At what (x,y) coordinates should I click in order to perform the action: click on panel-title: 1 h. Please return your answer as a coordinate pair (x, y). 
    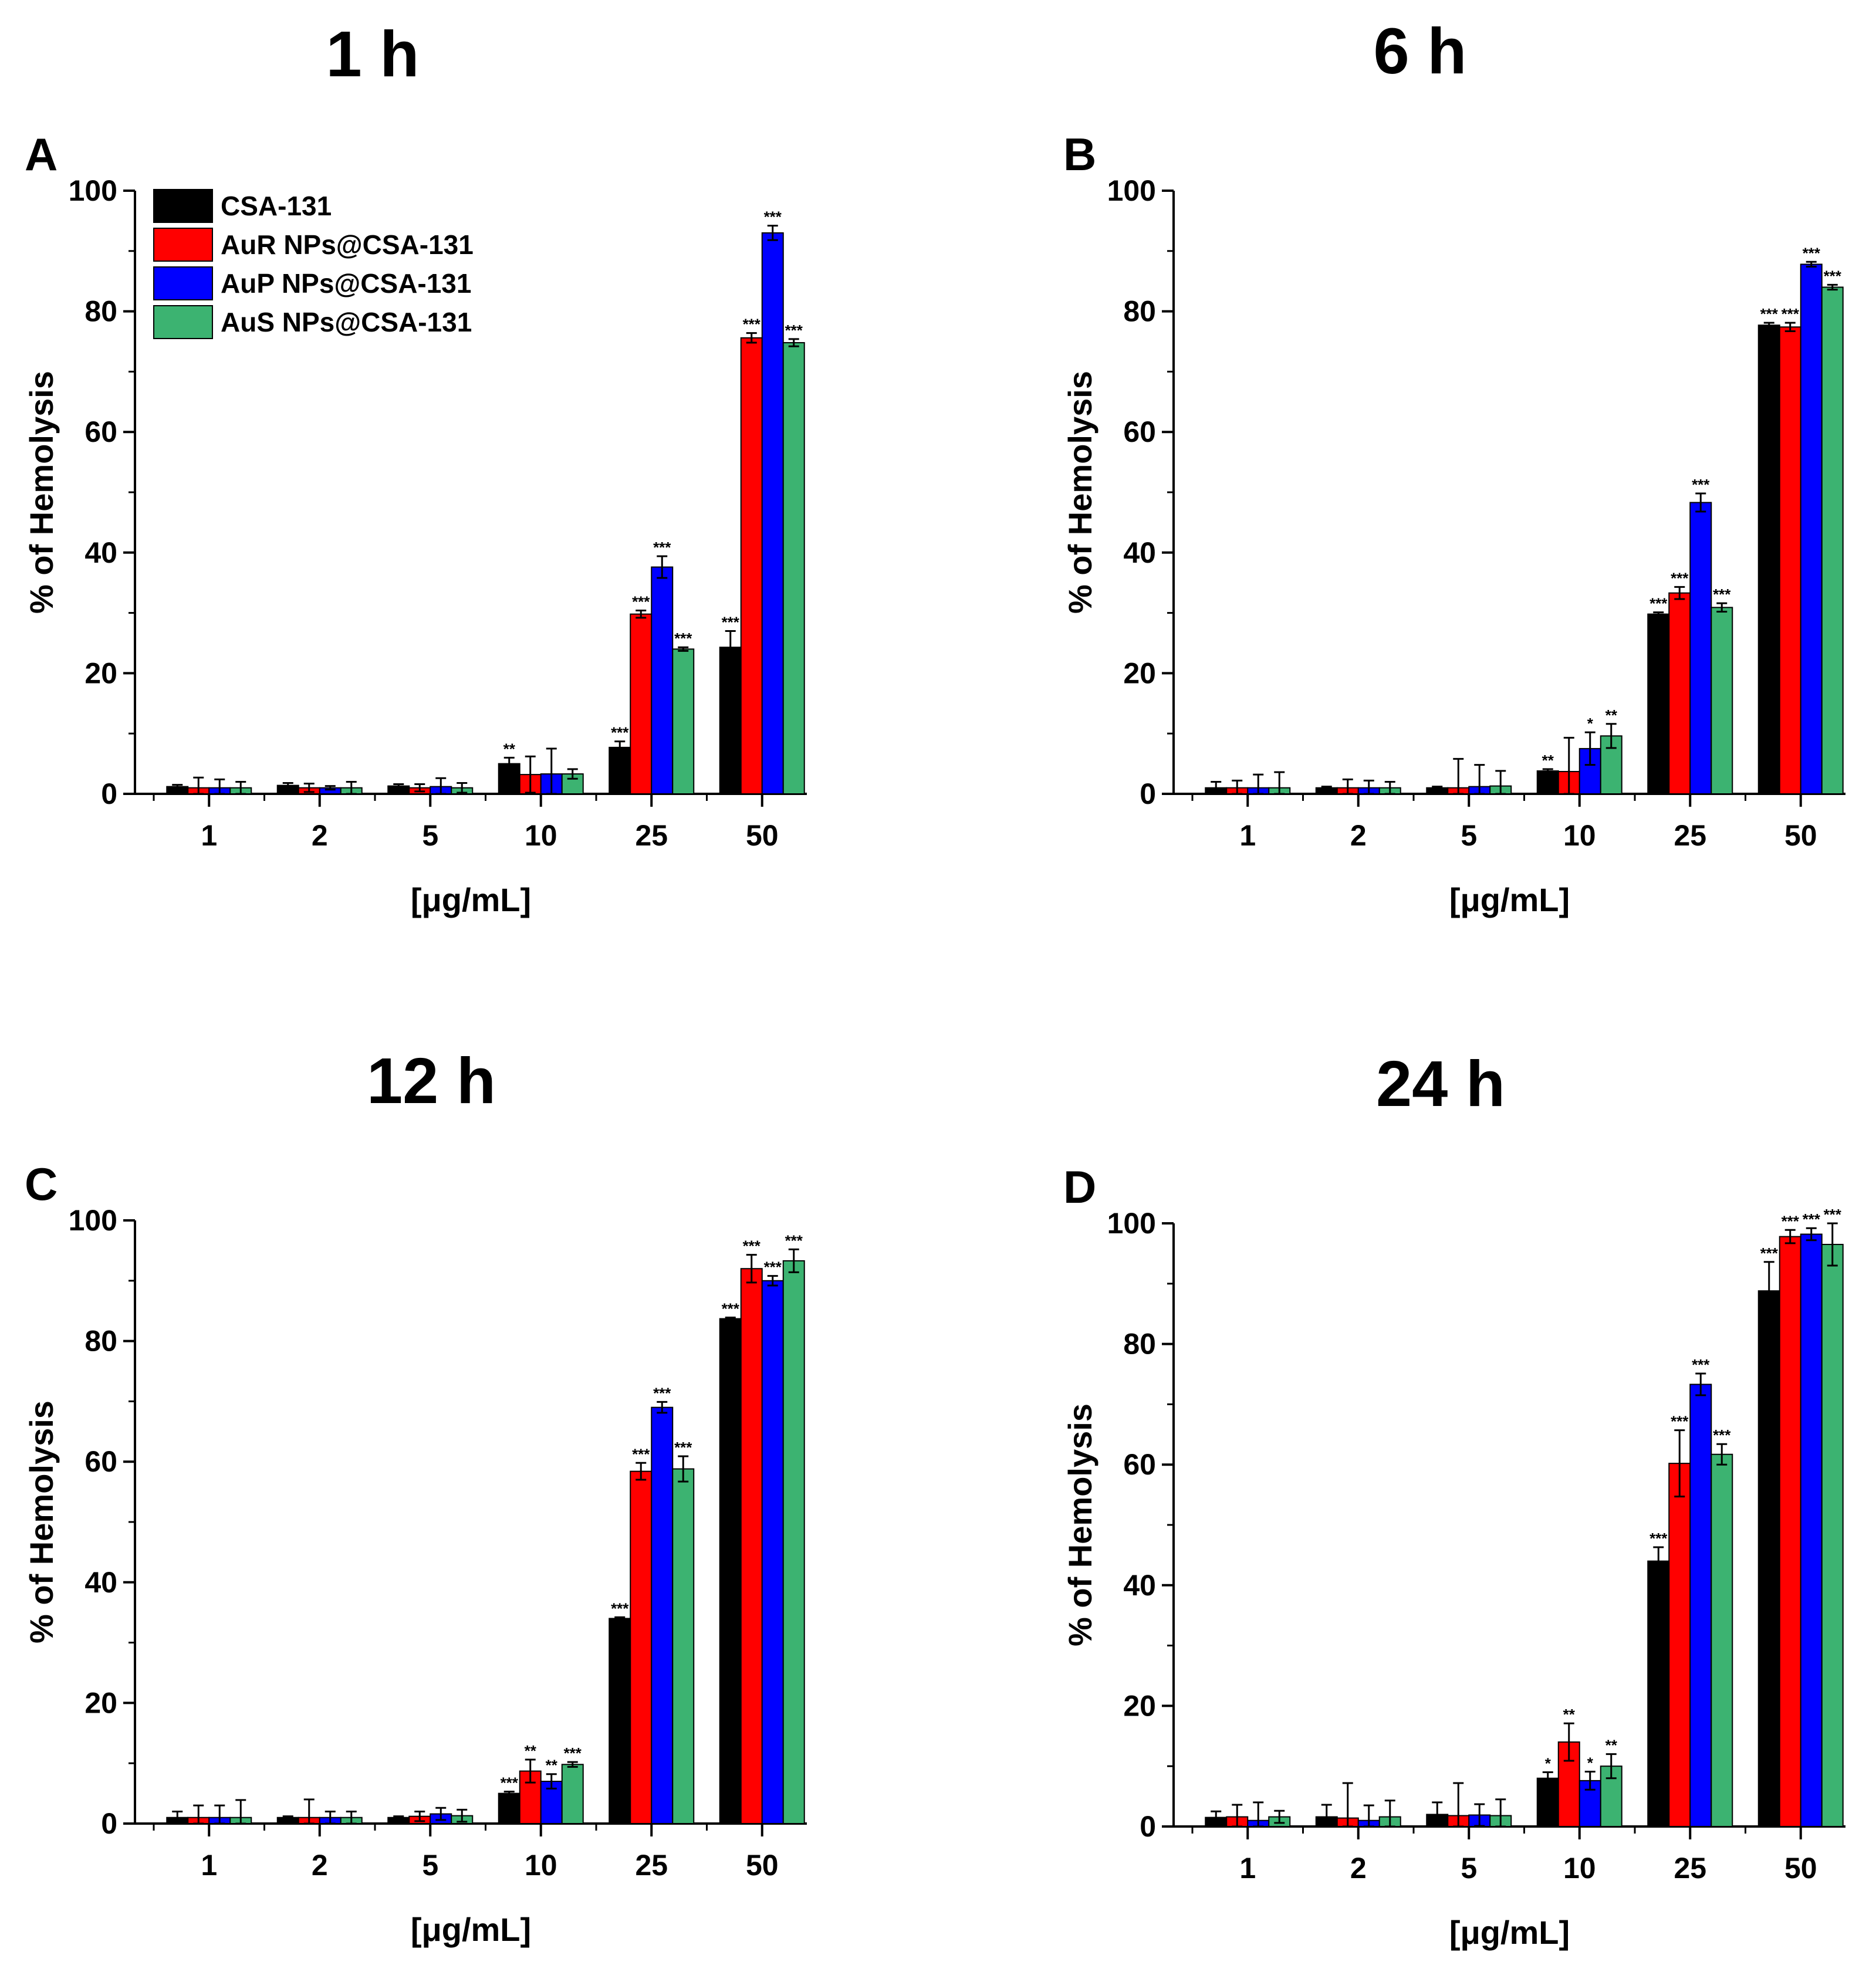
    Looking at the image, I should click on (373, 54).